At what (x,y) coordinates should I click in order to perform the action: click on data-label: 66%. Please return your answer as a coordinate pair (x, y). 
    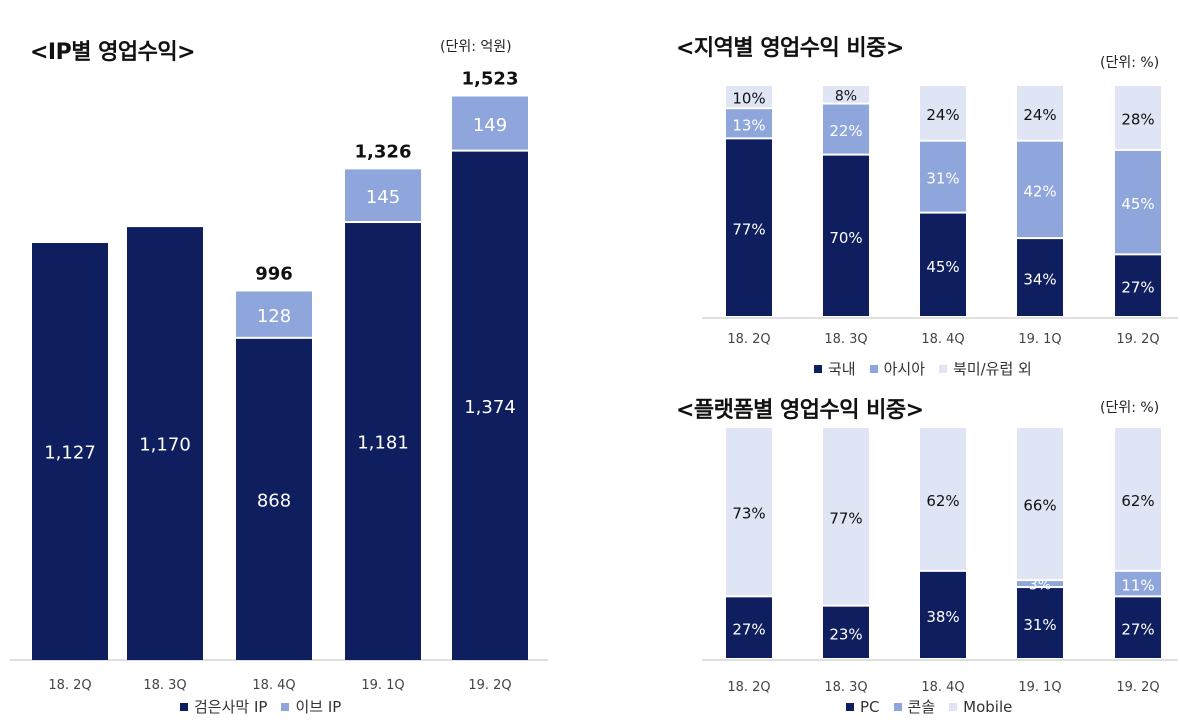
    Looking at the image, I should click on (1039, 506).